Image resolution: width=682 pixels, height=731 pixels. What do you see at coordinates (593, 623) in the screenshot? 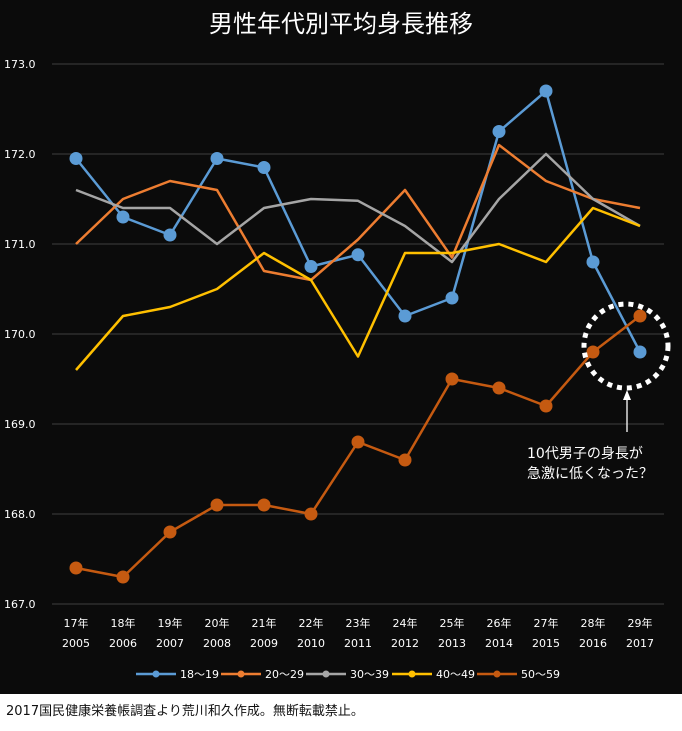
I see `x-tick-label-age: 28年` at bounding box center [593, 623].